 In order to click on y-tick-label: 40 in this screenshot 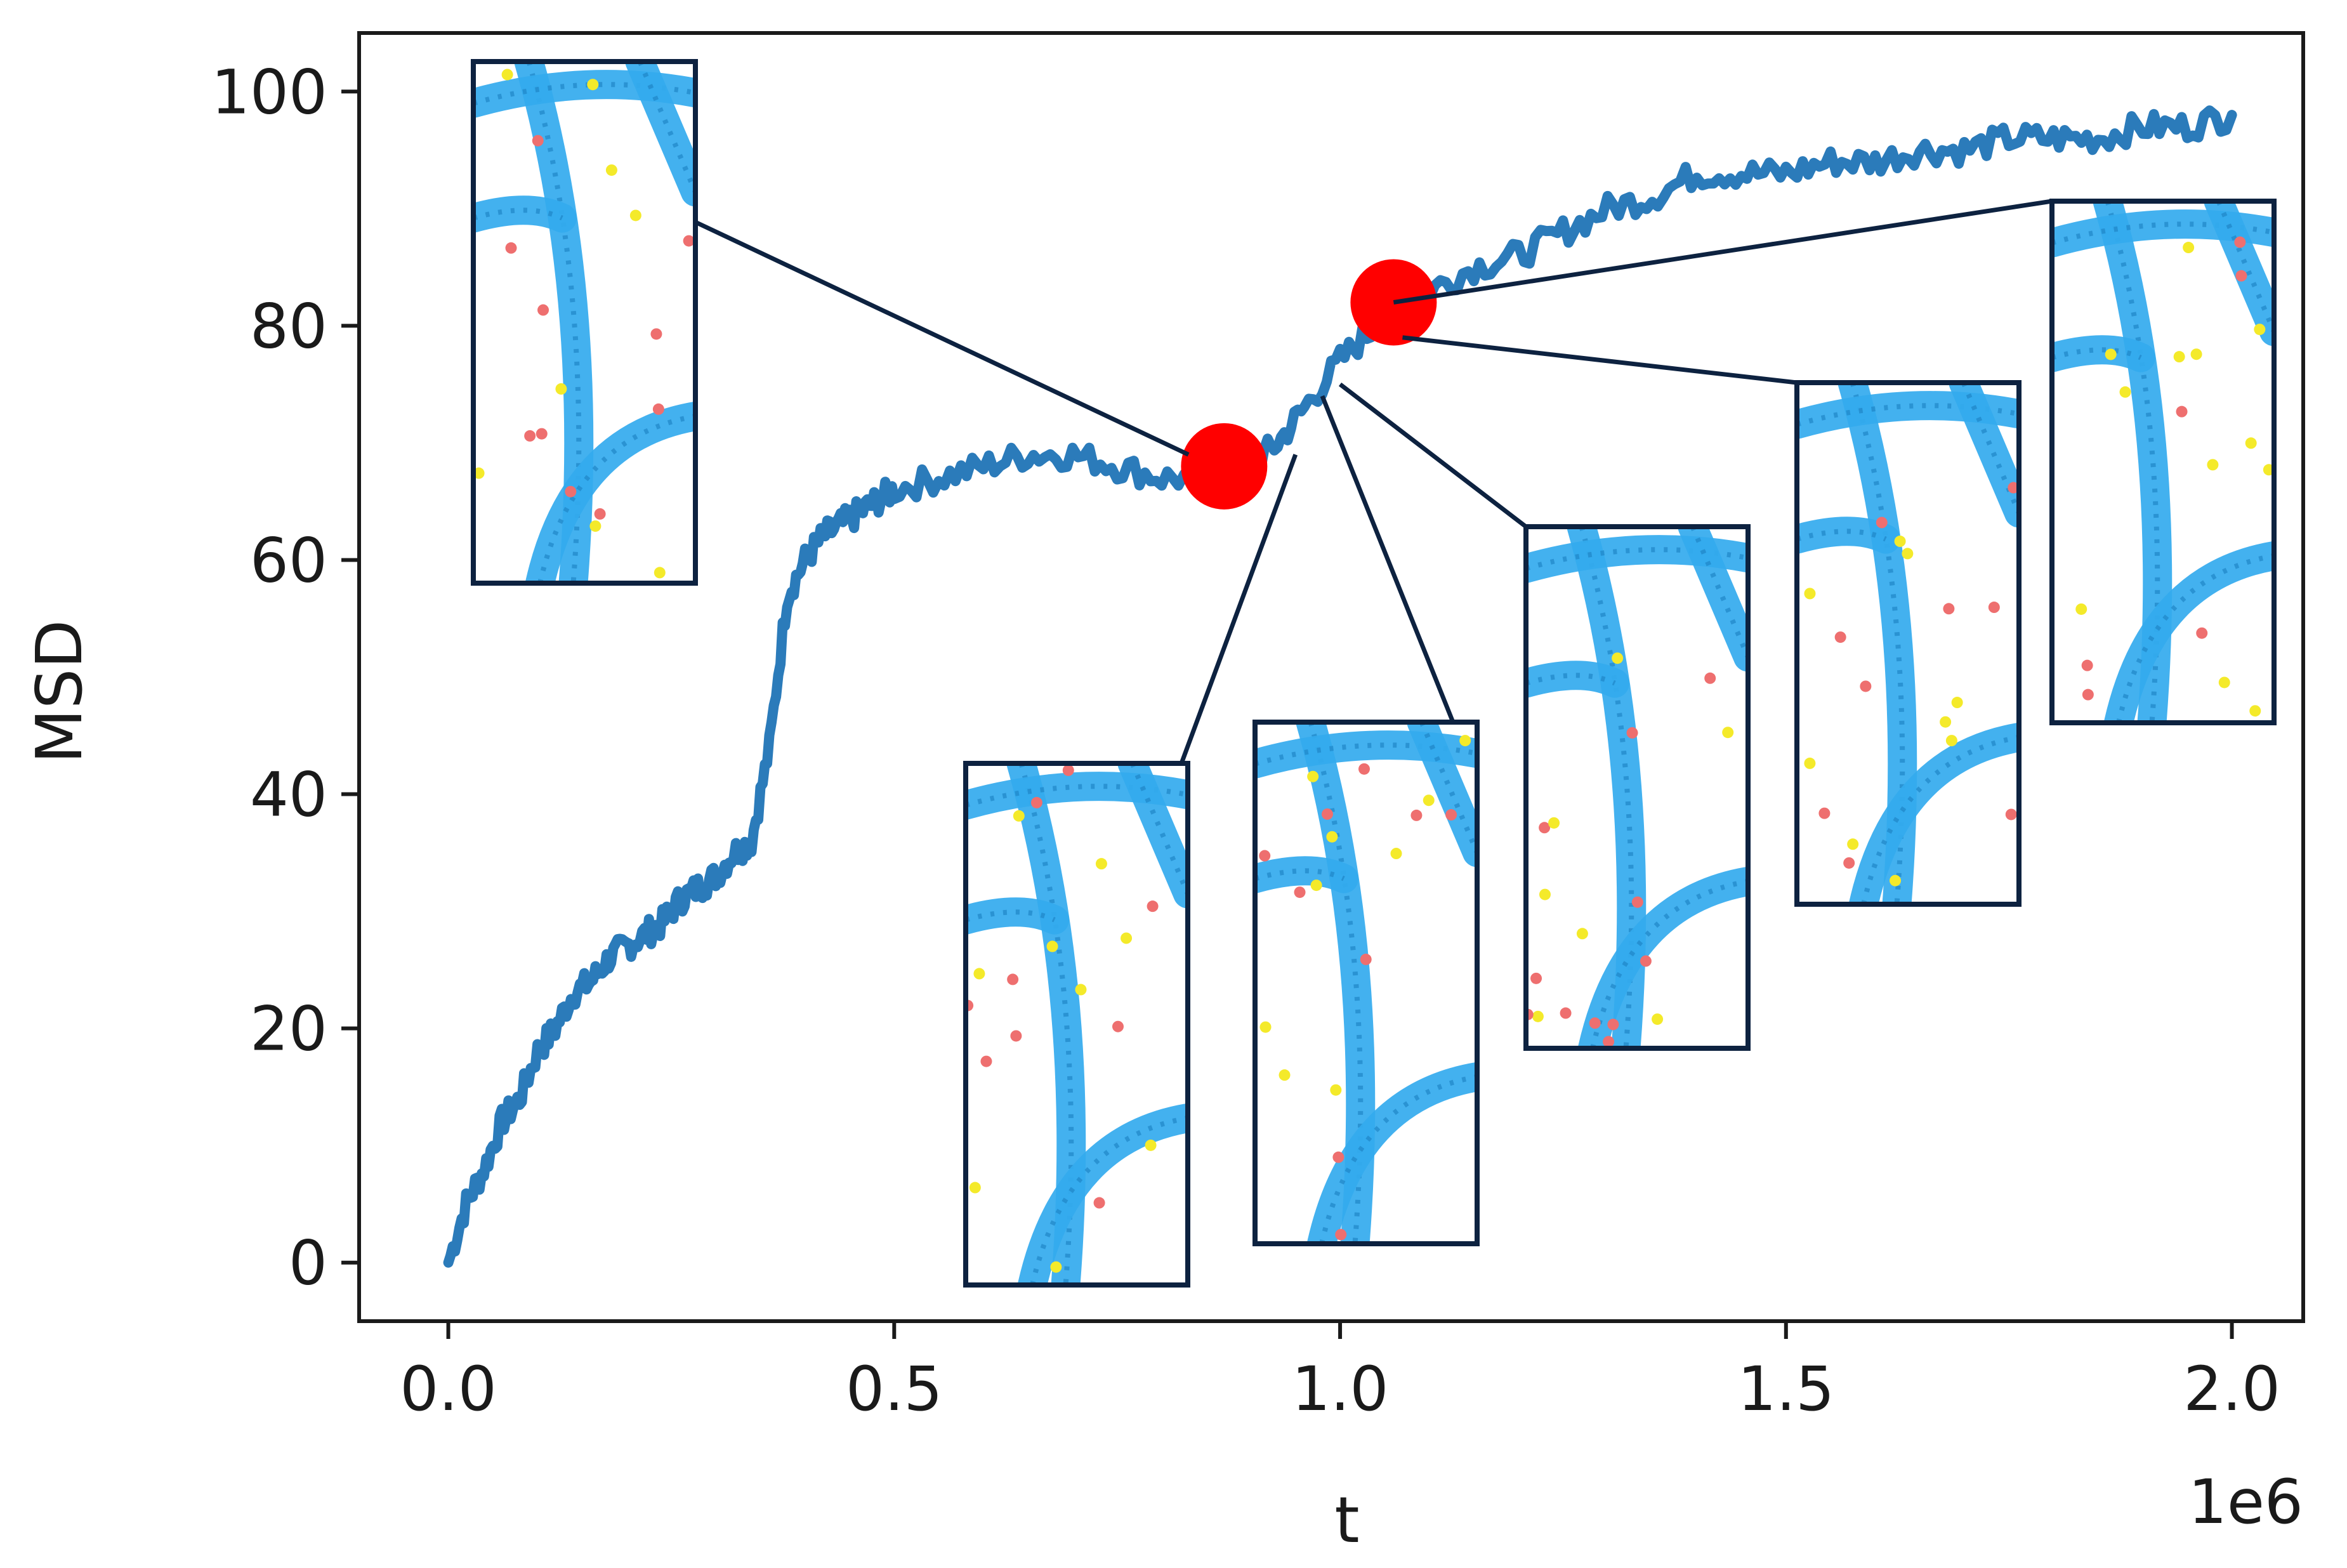, I will do `click(288, 795)`.